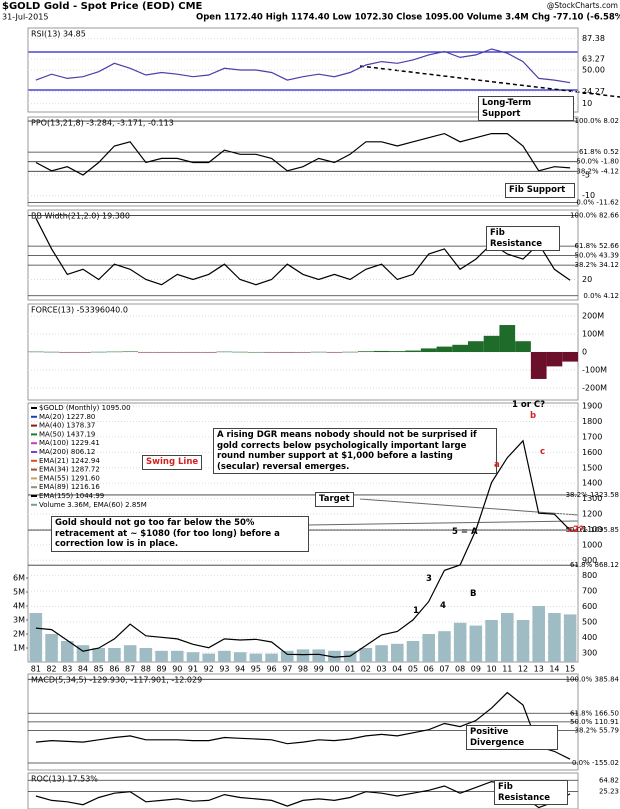 This screenshot has width=620, height=809. I want to click on x-tick-label: 14, so click(554, 669).